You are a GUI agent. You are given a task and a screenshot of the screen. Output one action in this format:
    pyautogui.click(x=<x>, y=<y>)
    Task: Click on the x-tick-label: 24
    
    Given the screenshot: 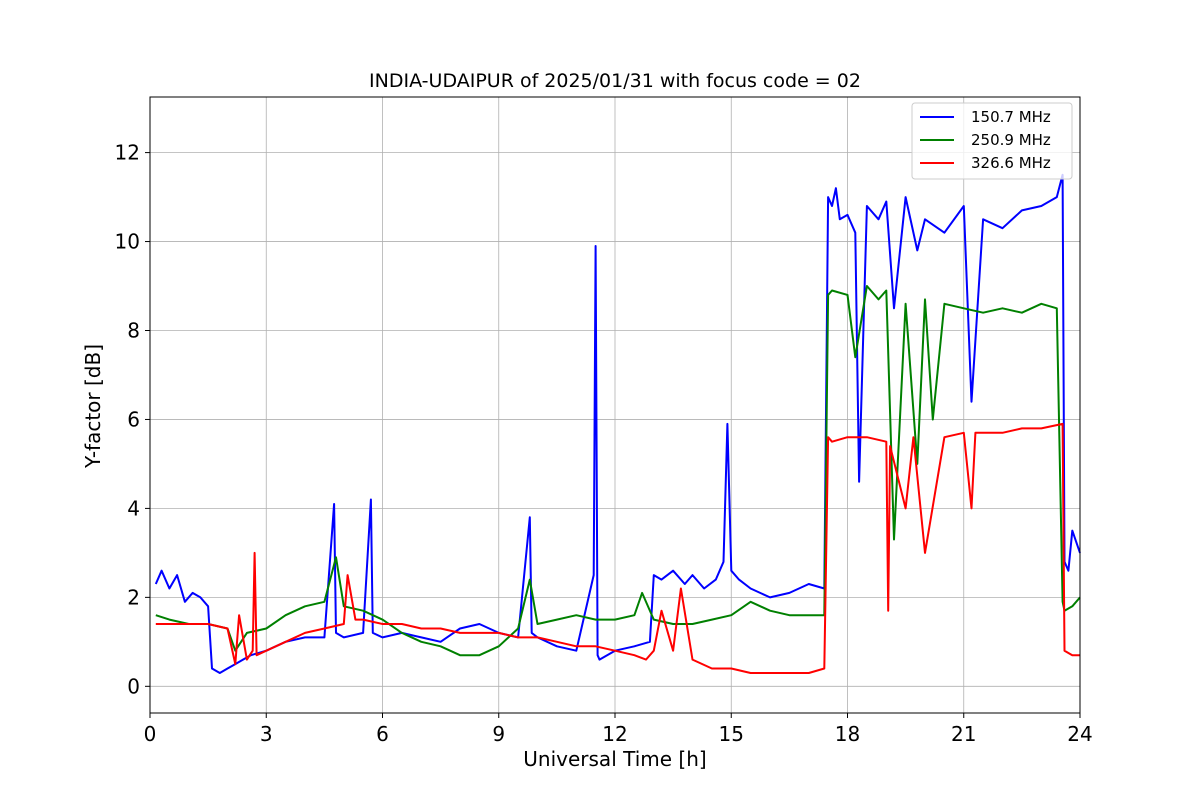 What is the action you would take?
    pyautogui.click(x=1079, y=734)
    